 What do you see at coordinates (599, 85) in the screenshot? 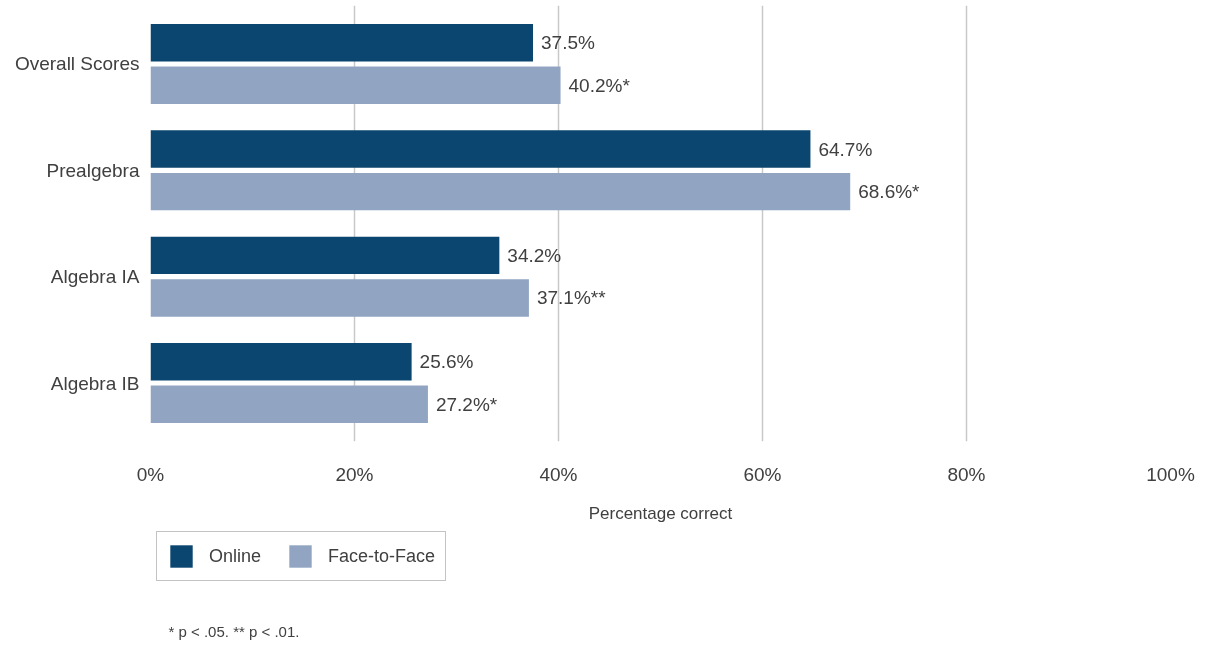
I see `data-label: 40.2%*` at bounding box center [599, 85].